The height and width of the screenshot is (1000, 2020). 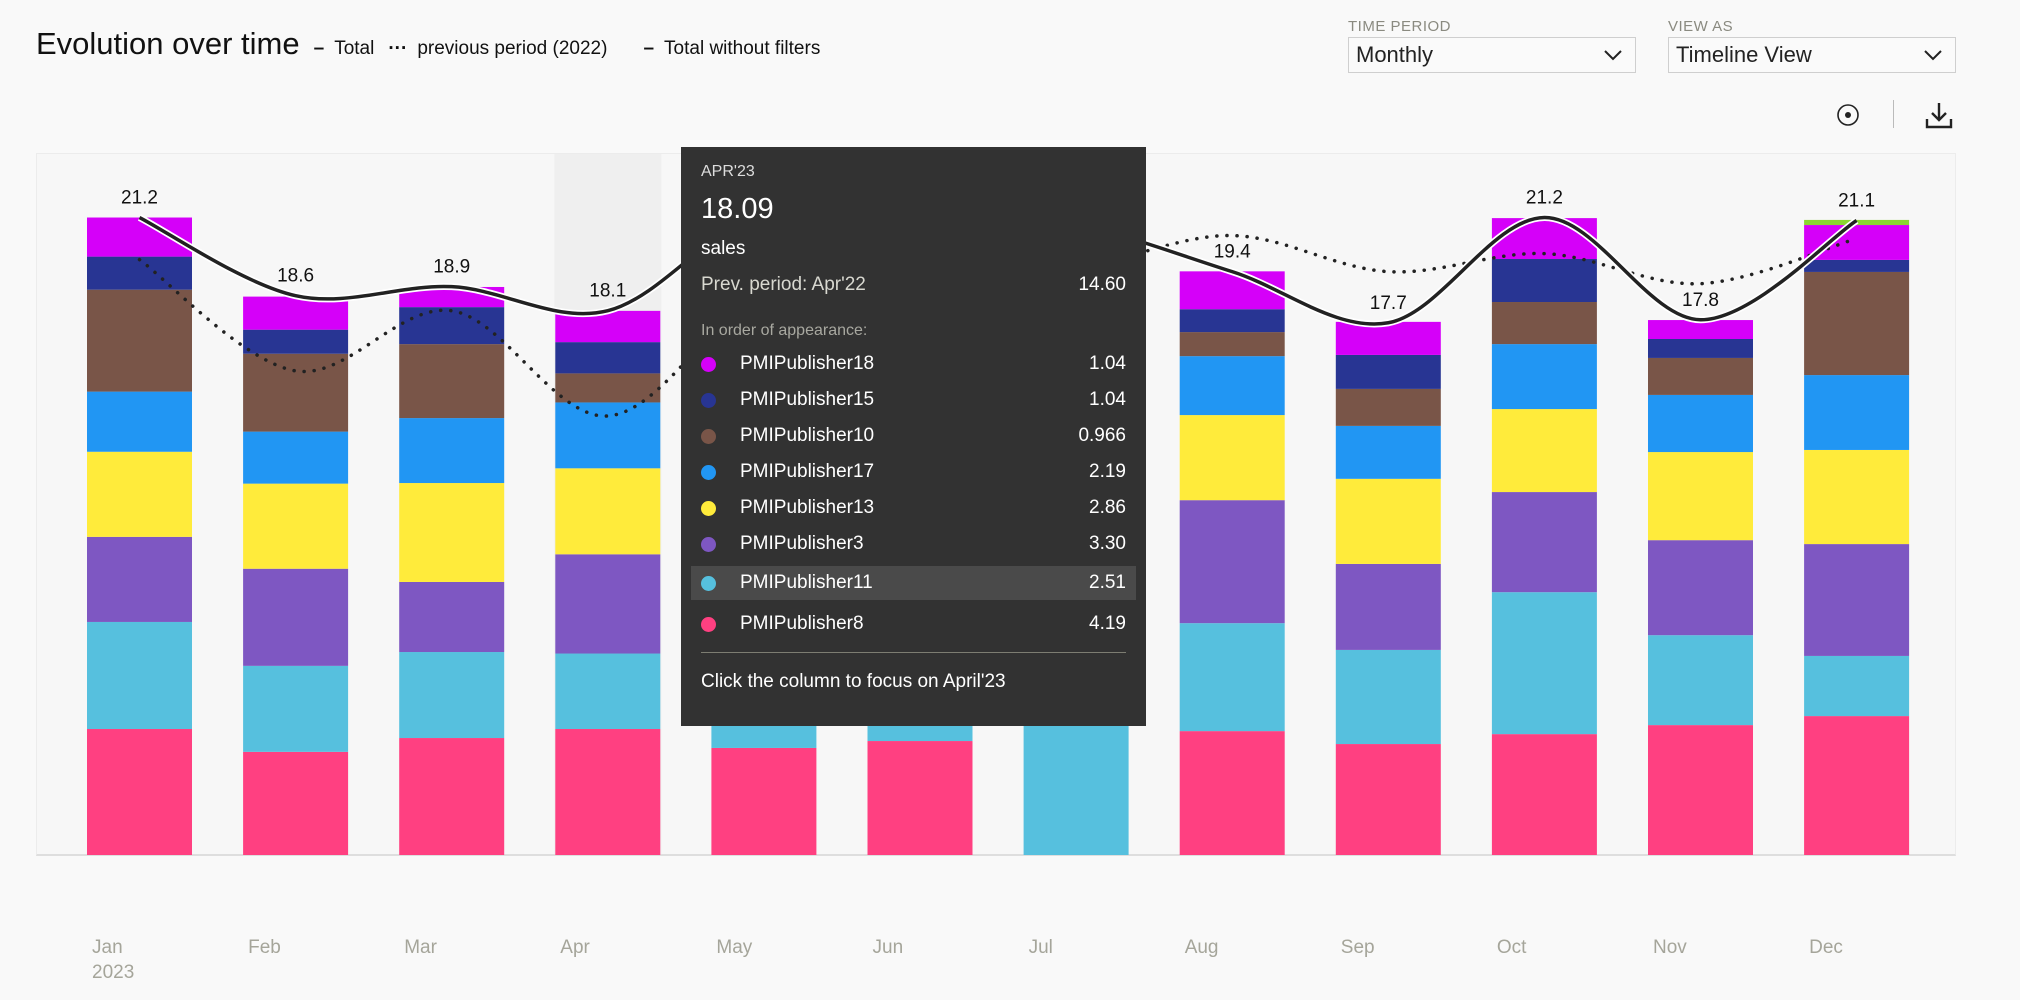 I want to click on focus-button, so click(x=1848, y=115).